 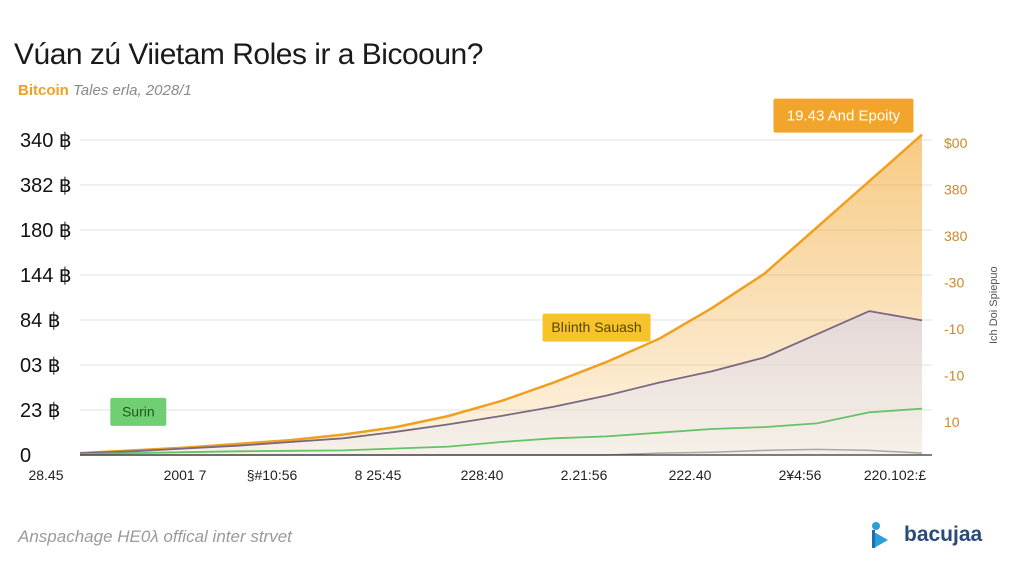 I want to click on y-tick-right: $00, so click(x=956, y=143).